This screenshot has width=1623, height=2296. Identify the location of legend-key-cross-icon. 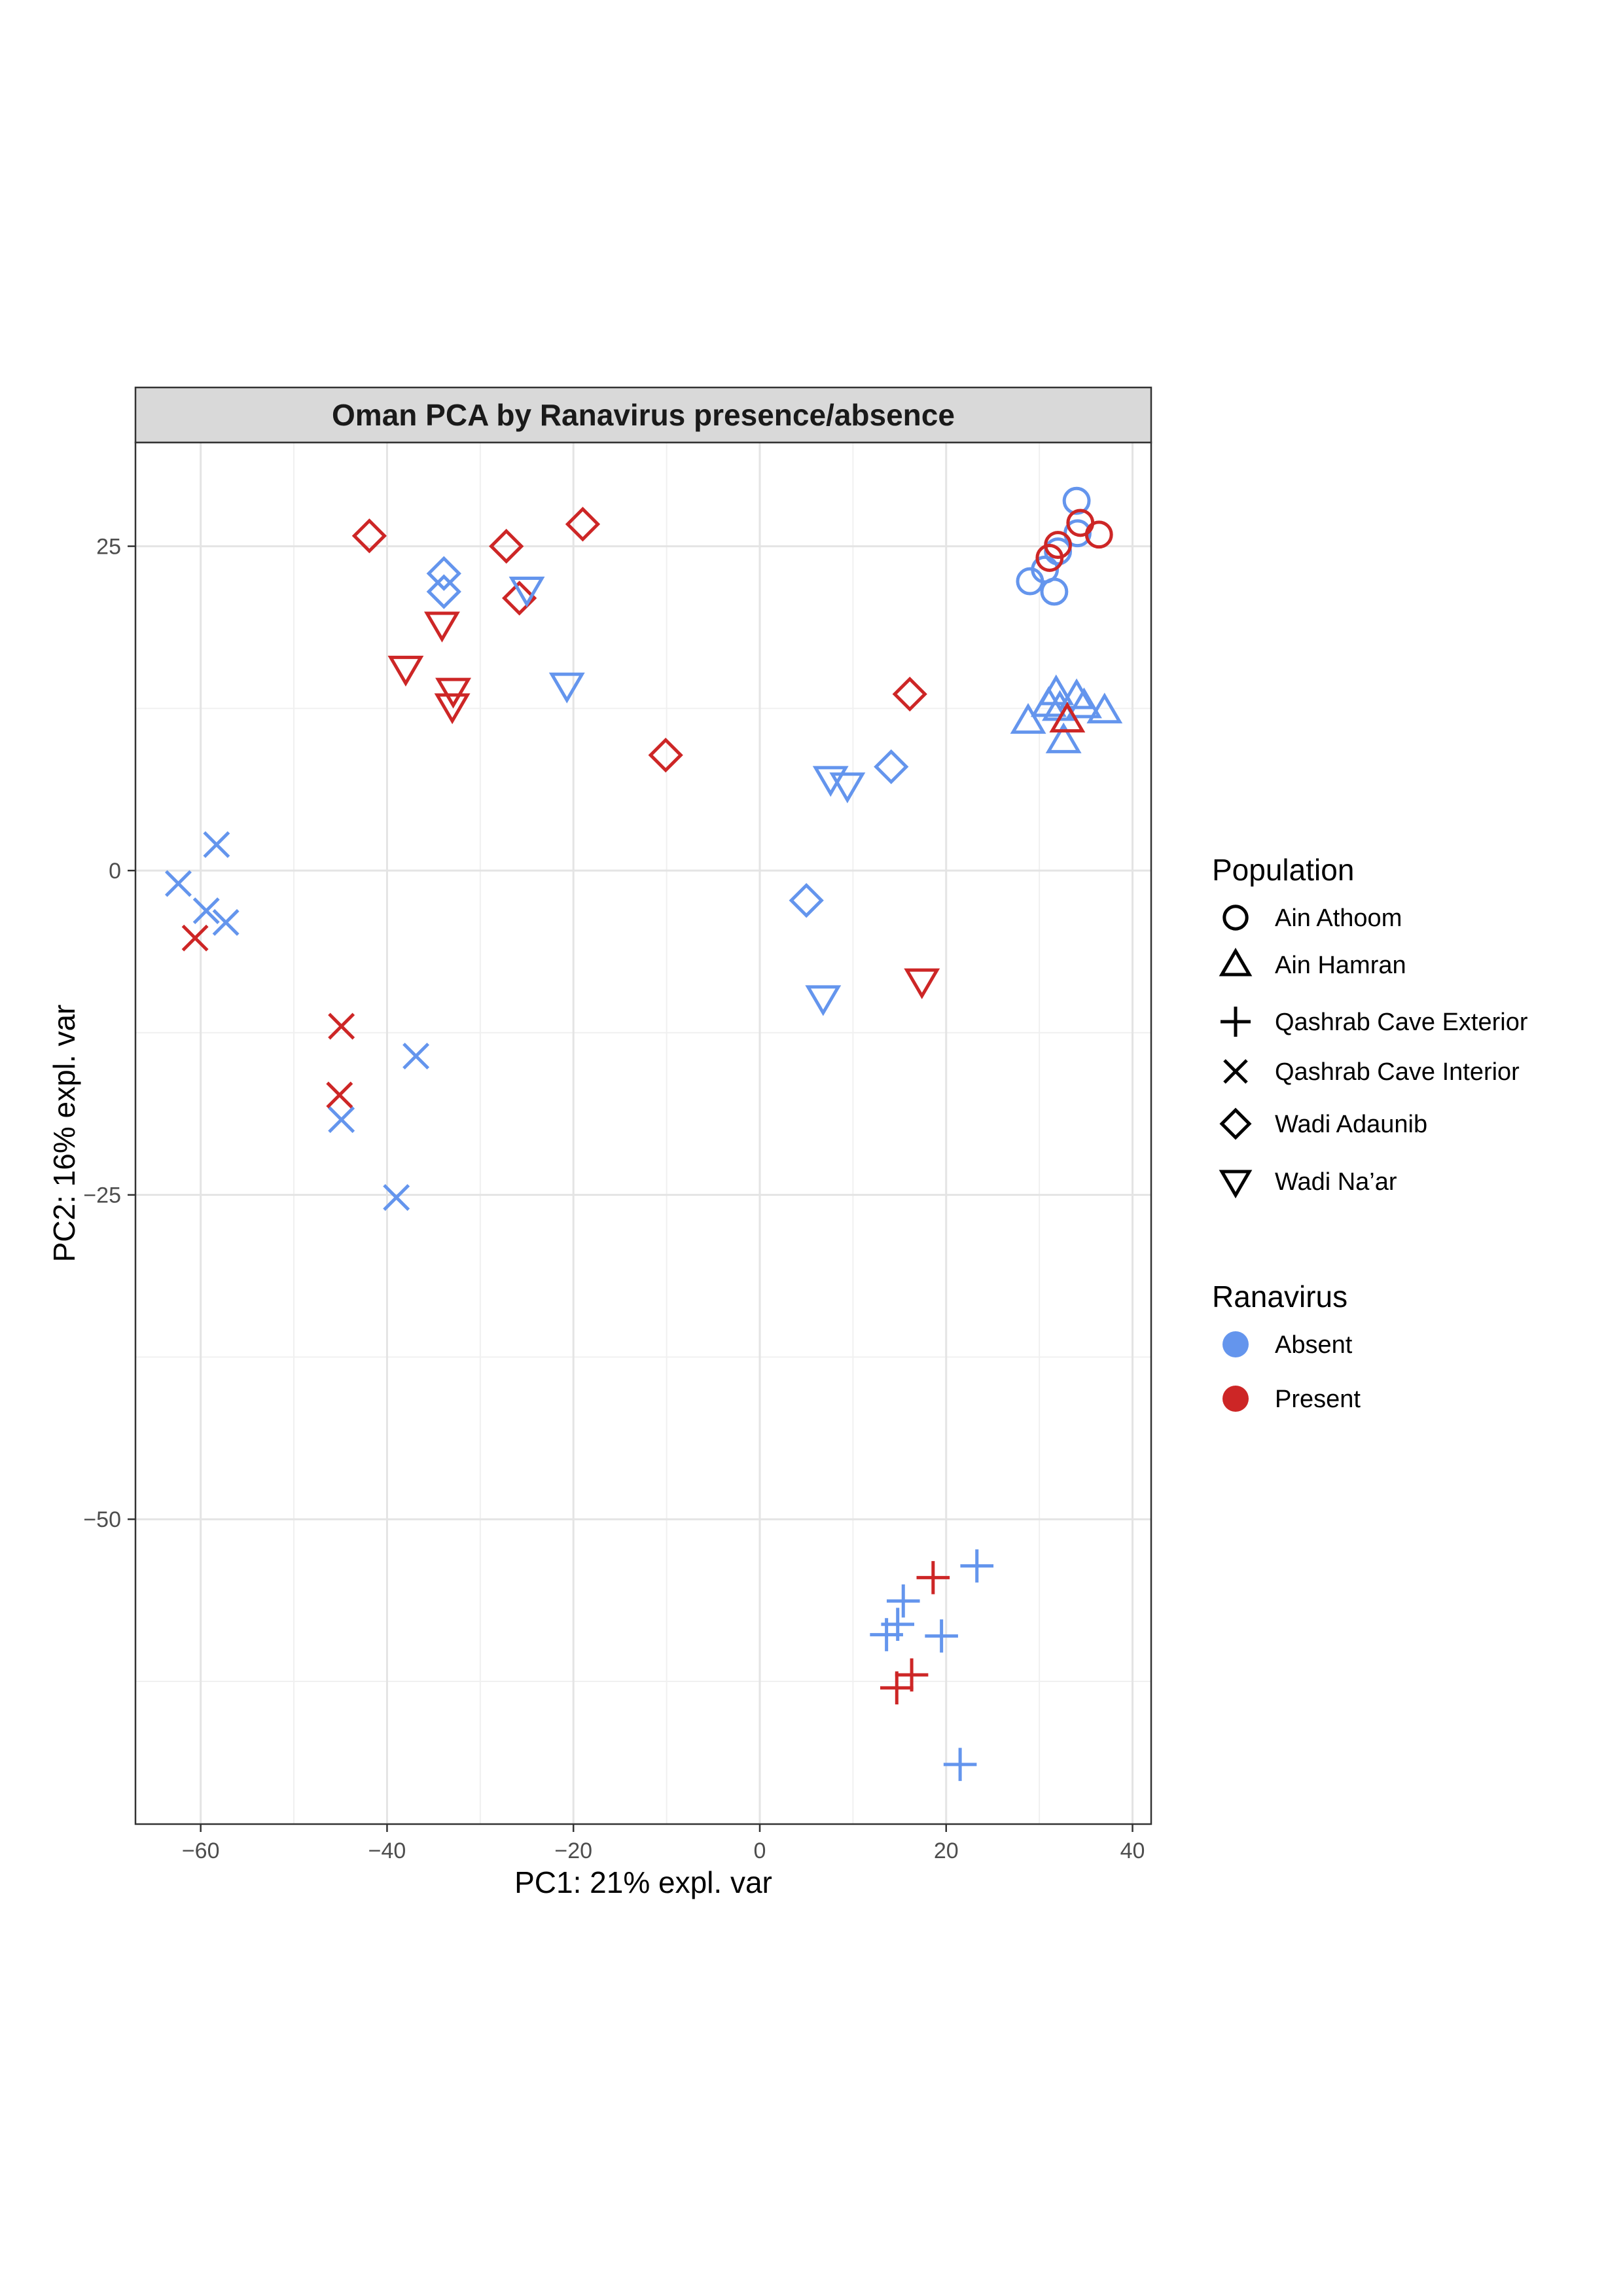
(1235, 1071).